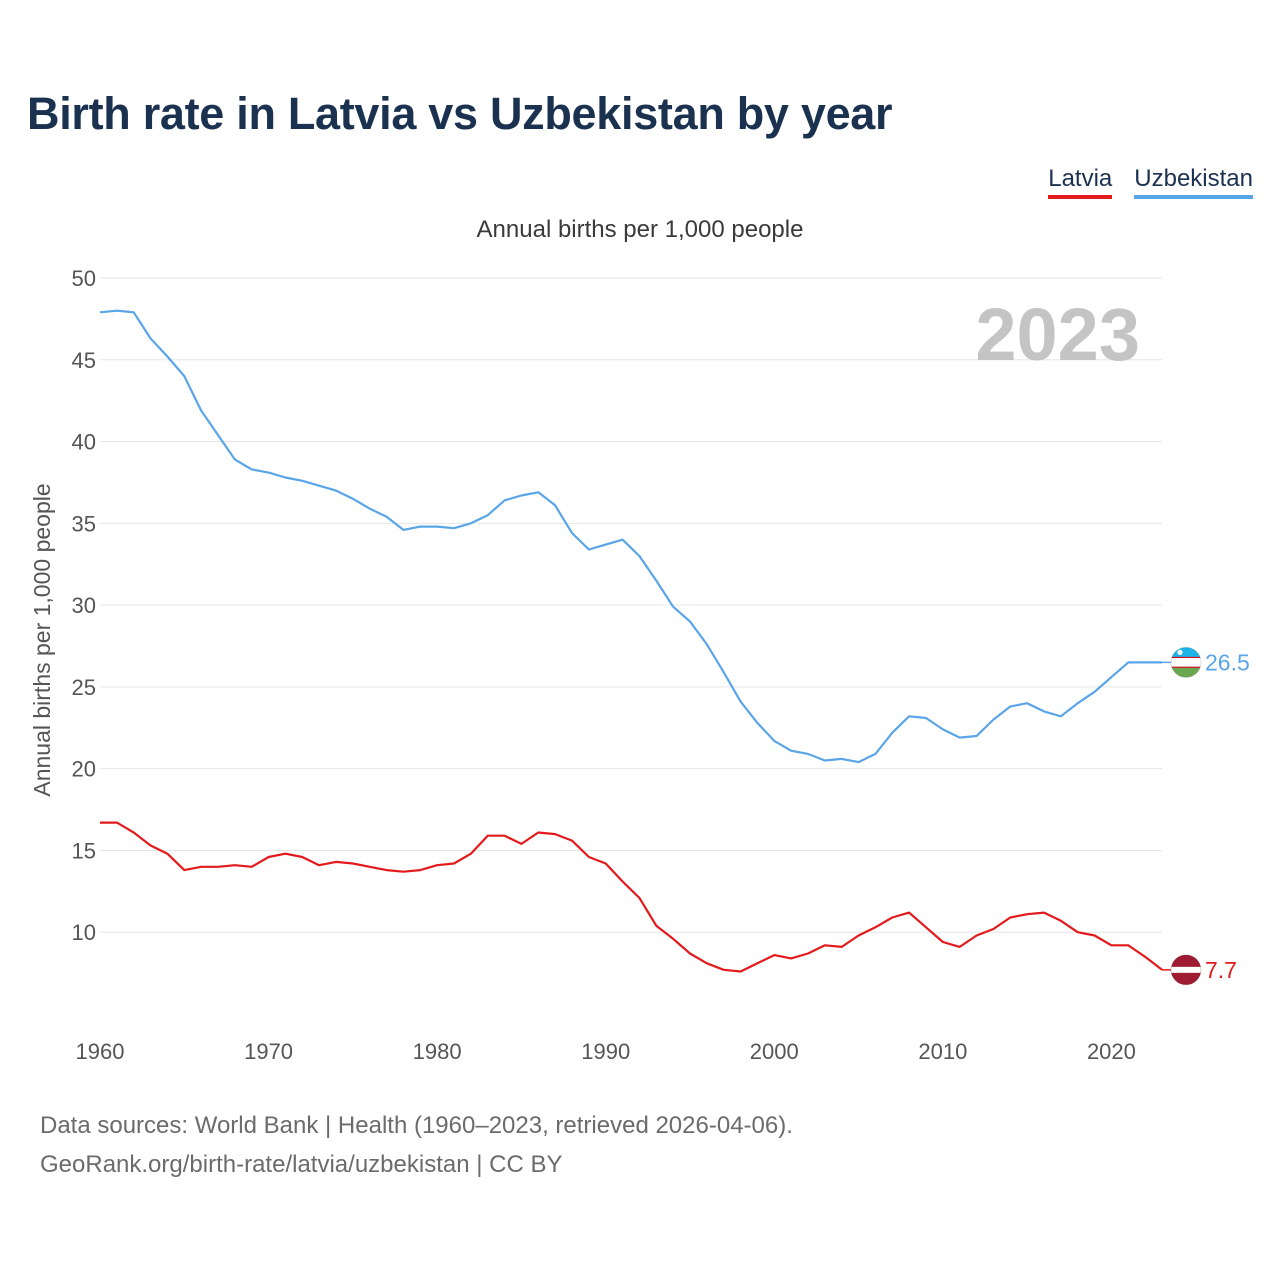  Describe the element at coordinates (42, 639) in the screenshot. I see `y-axis-label: Annual births per 1,000 people` at that location.